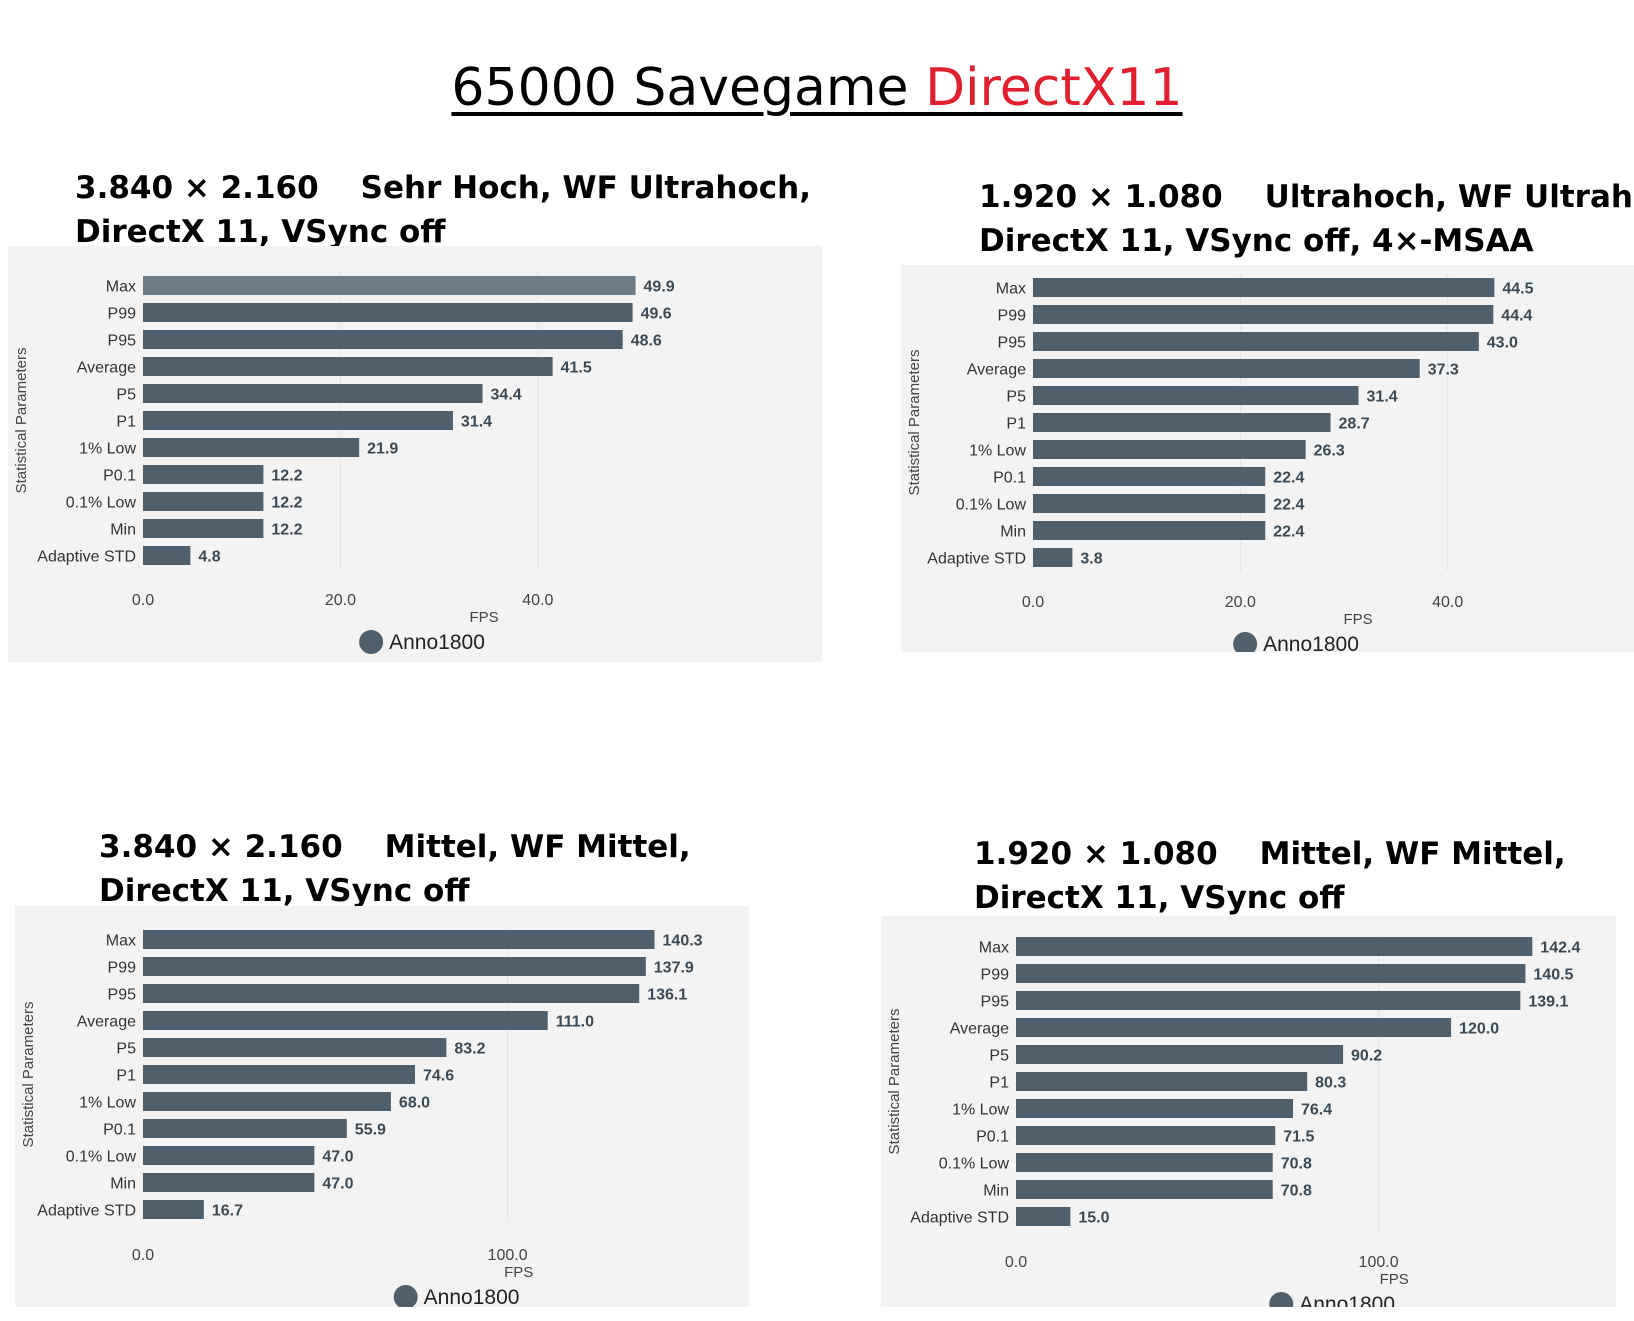  I want to click on x-tick-label: 100.0, so click(508, 1255).